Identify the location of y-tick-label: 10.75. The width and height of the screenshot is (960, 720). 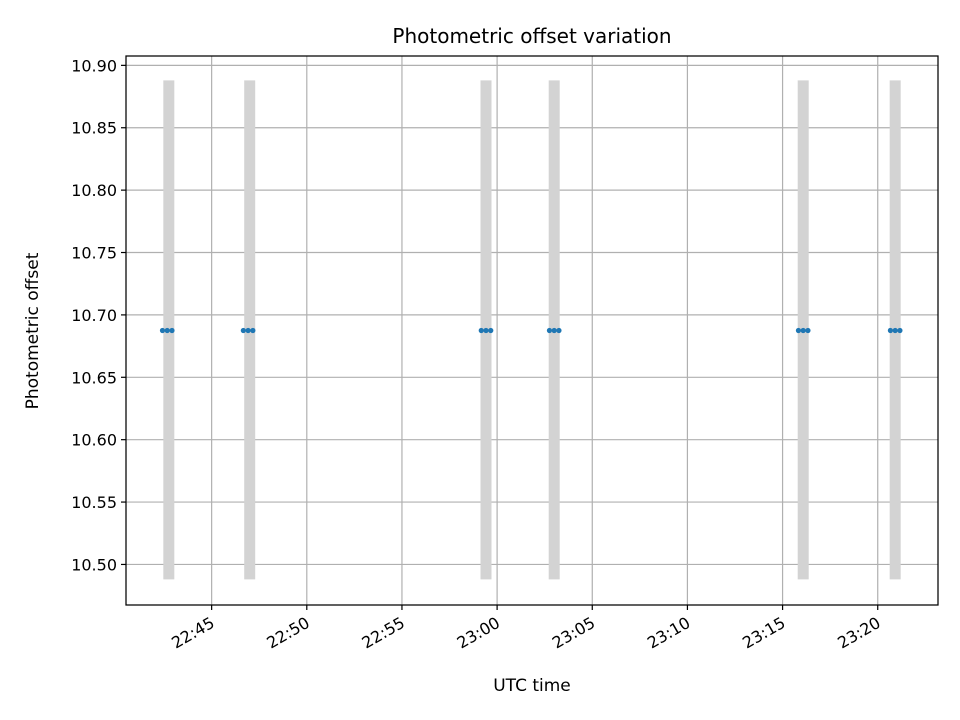
(94, 253).